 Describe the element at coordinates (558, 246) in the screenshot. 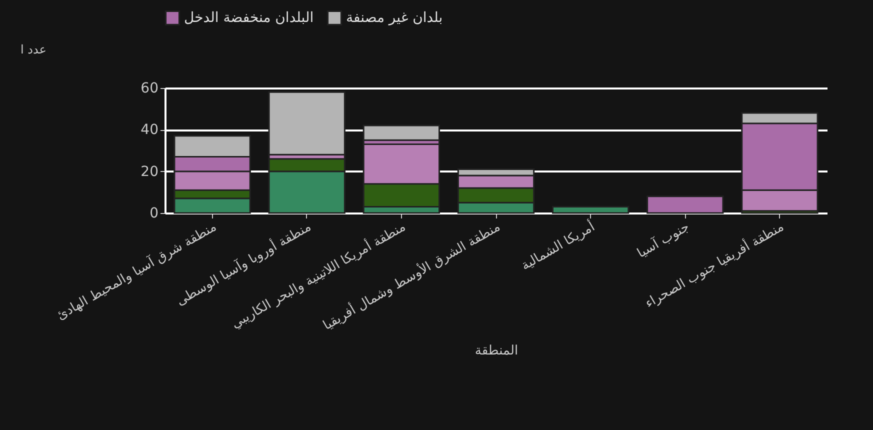

I see `x-tick-label: أمريكا الشمالية` at that location.